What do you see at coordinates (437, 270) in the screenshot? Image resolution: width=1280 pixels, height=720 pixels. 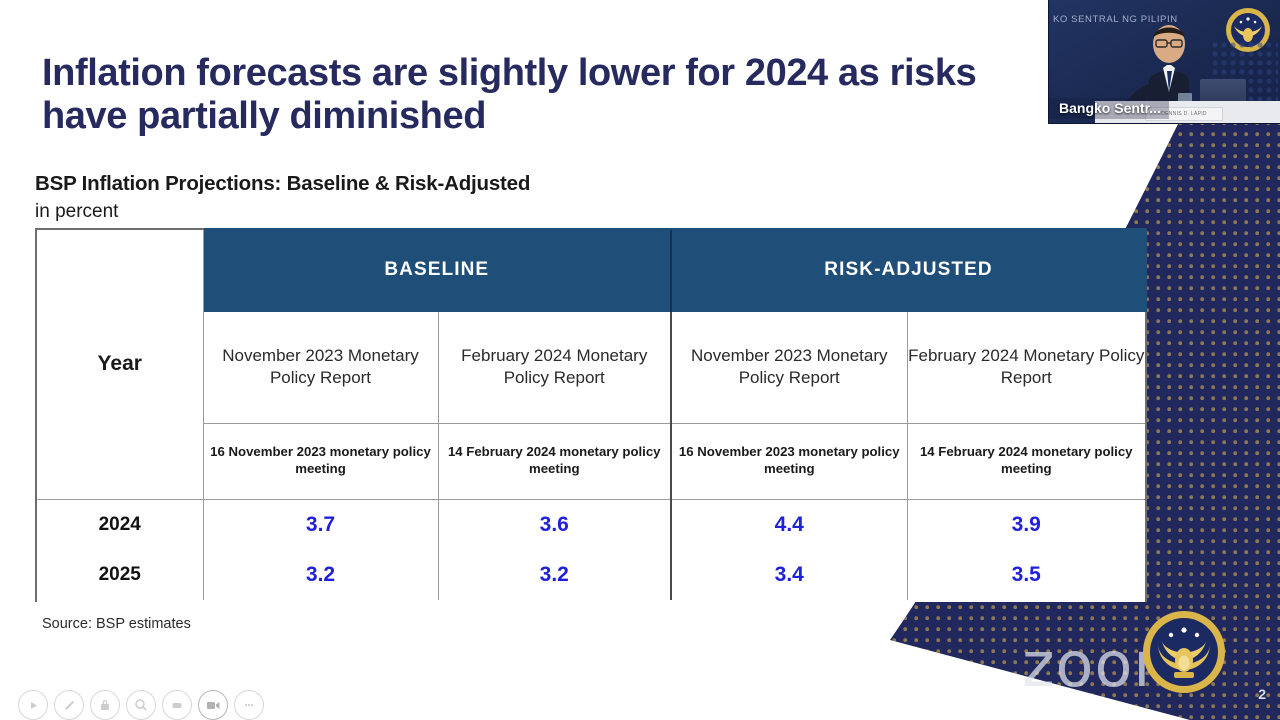 I see `group-header-baseline: BASELINE` at bounding box center [437, 270].